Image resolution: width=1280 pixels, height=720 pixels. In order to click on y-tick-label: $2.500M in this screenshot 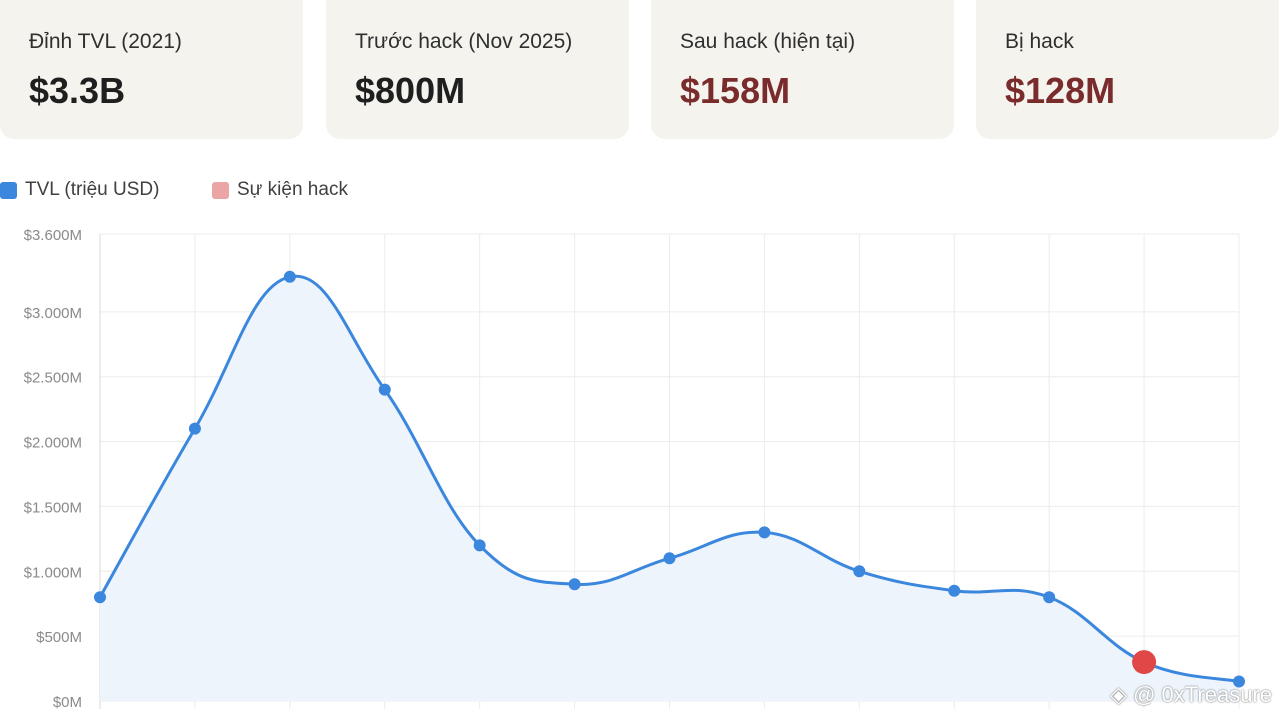, I will do `click(53, 378)`.